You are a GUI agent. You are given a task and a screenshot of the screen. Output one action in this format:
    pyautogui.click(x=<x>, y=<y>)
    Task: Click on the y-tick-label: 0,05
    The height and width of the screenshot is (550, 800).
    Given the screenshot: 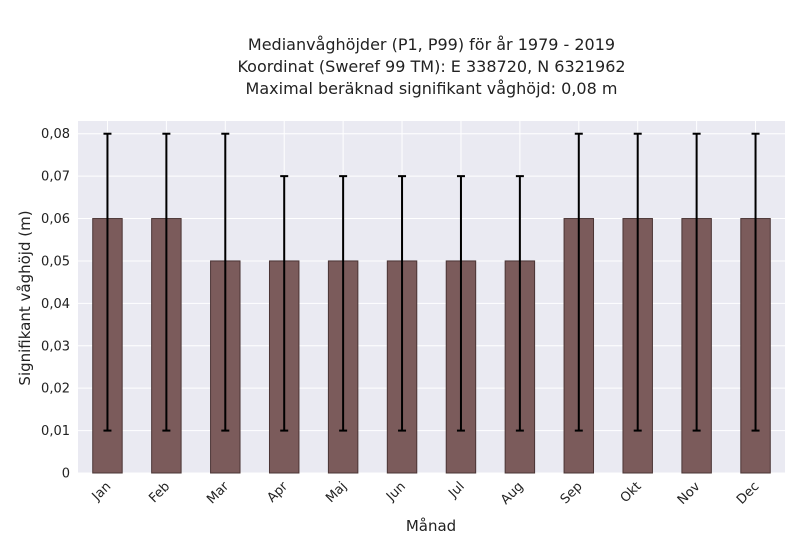 What is the action you would take?
    pyautogui.click(x=55, y=261)
    